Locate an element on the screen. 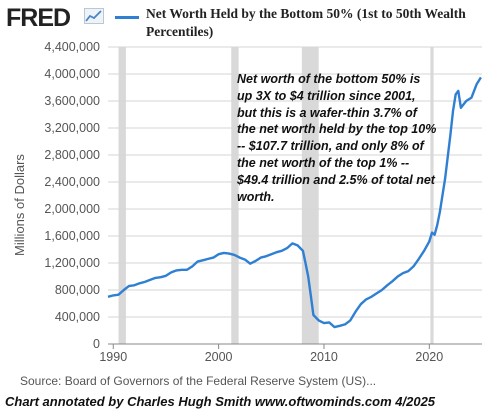 The image size is (500, 418). y-tick-label: 1,600,000 is located at coordinates (72, 236).